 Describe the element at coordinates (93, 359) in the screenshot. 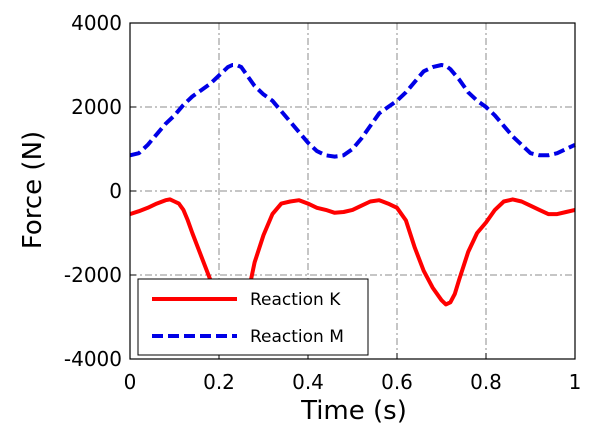

I see `y-tick-label: -4000` at that location.